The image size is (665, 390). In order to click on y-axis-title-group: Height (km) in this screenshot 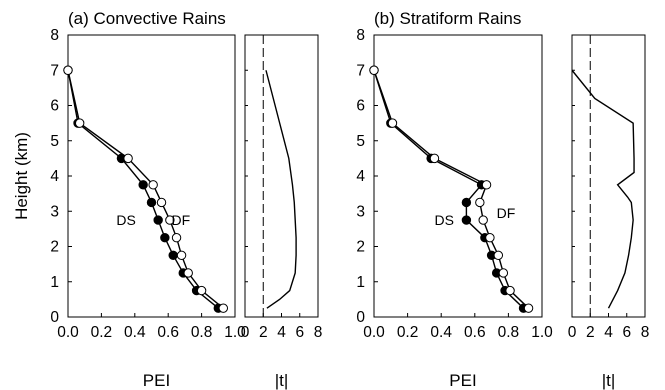, I will do `click(21, 176)`.